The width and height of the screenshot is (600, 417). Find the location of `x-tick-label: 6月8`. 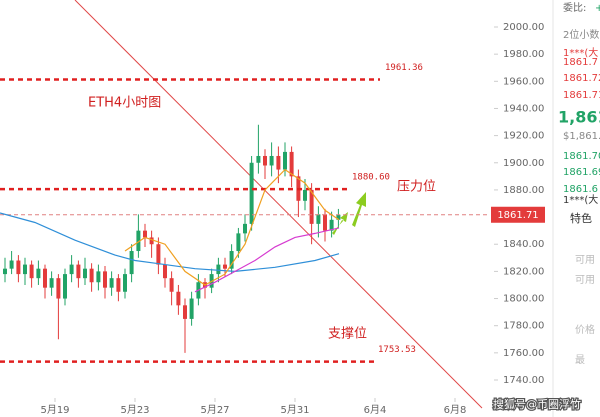

x-tick-label: 6月8 is located at coordinates (455, 410).